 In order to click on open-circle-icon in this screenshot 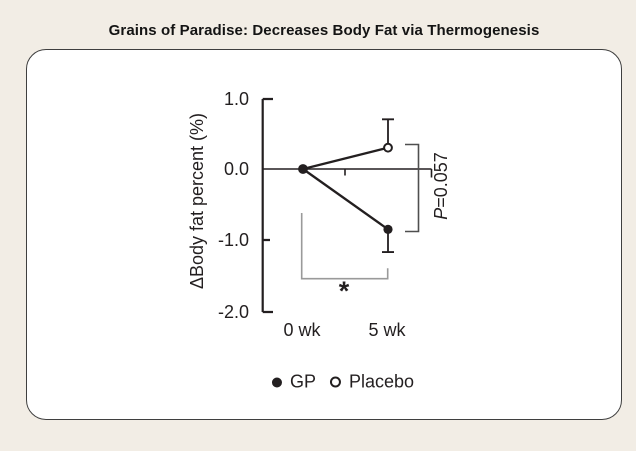, I will do `click(335, 382)`.